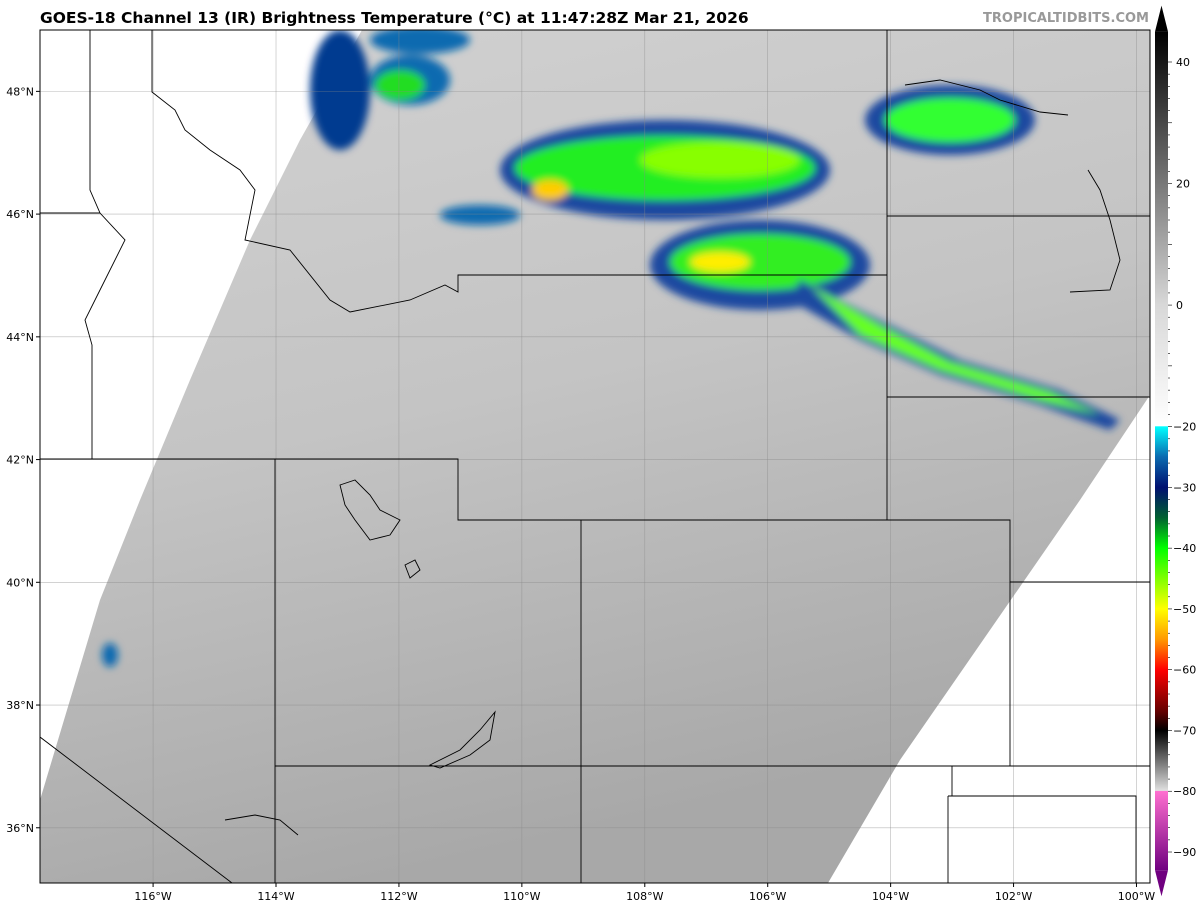 The image size is (1200, 906). What do you see at coordinates (1183, 184) in the screenshot?
I see `colorbar-tick-label: 20` at bounding box center [1183, 184].